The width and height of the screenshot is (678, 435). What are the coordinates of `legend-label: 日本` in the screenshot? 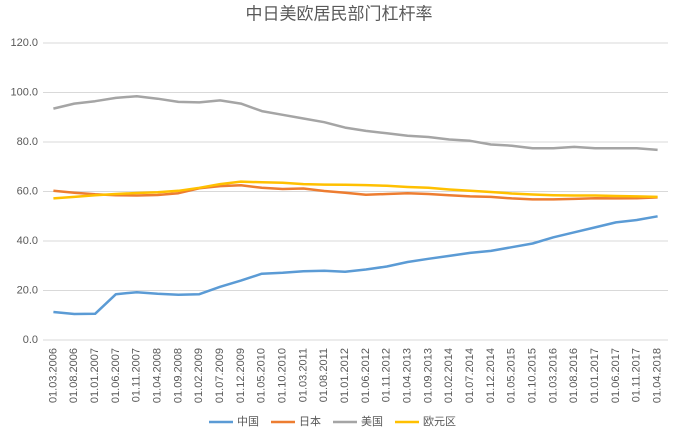 It's located at (310, 421).